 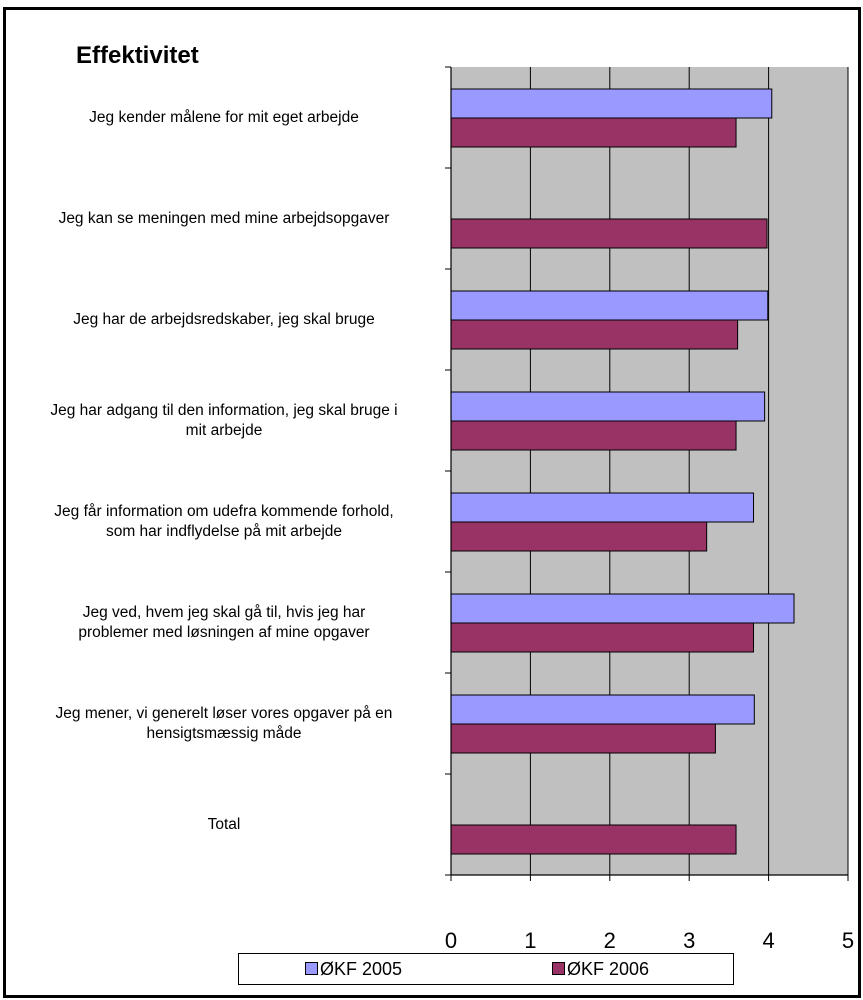 I want to click on category-label-line: Jeg kender målene for mit eget arbejde, so click(x=224, y=117).